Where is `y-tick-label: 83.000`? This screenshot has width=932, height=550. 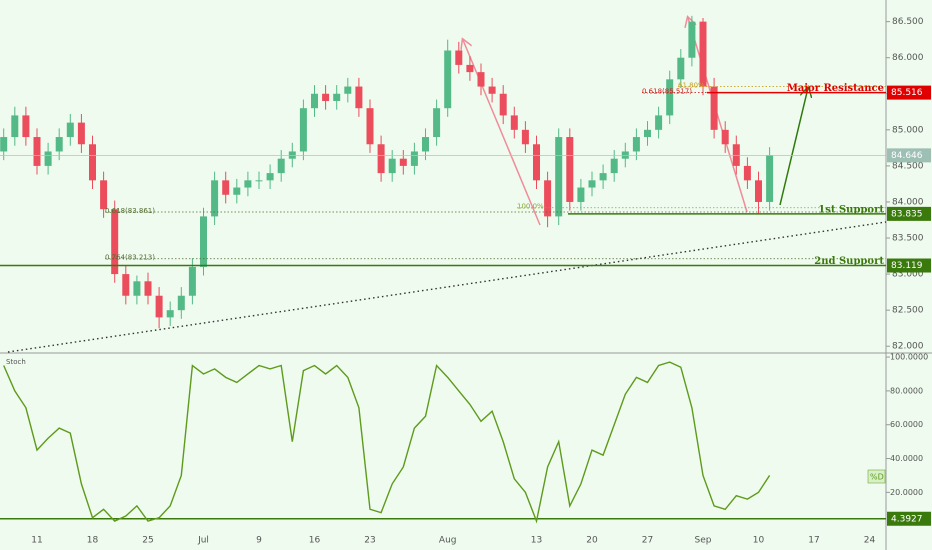 y-tick-label: 83.000 is located at coordinates (908, 275).